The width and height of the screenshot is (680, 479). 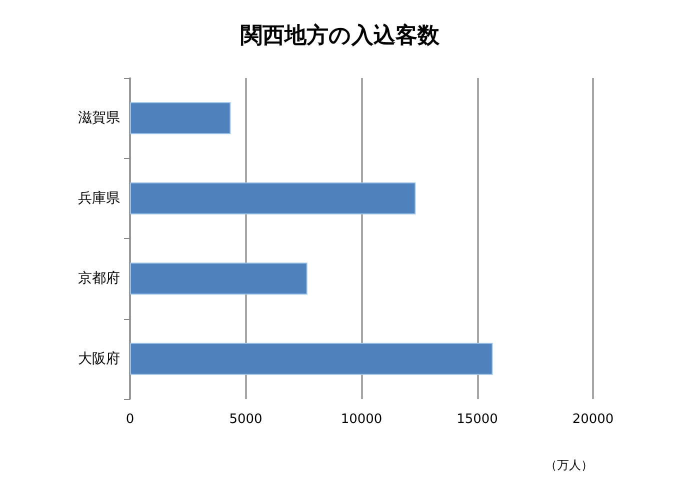 What do you see at coordinates (361, 419) in the screenshot?
I see `x-tick-label: 10000` at bounding box center [361, 419].